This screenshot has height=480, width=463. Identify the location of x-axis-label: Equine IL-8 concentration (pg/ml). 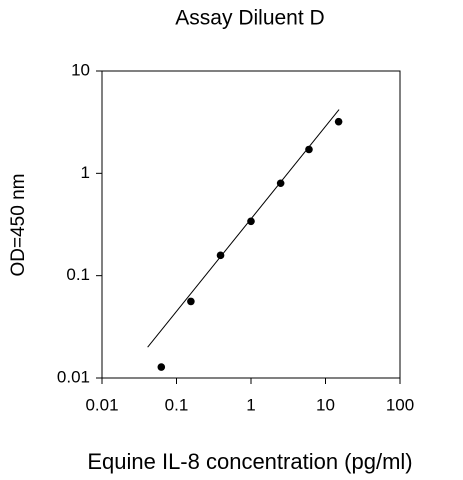
(249, 461).